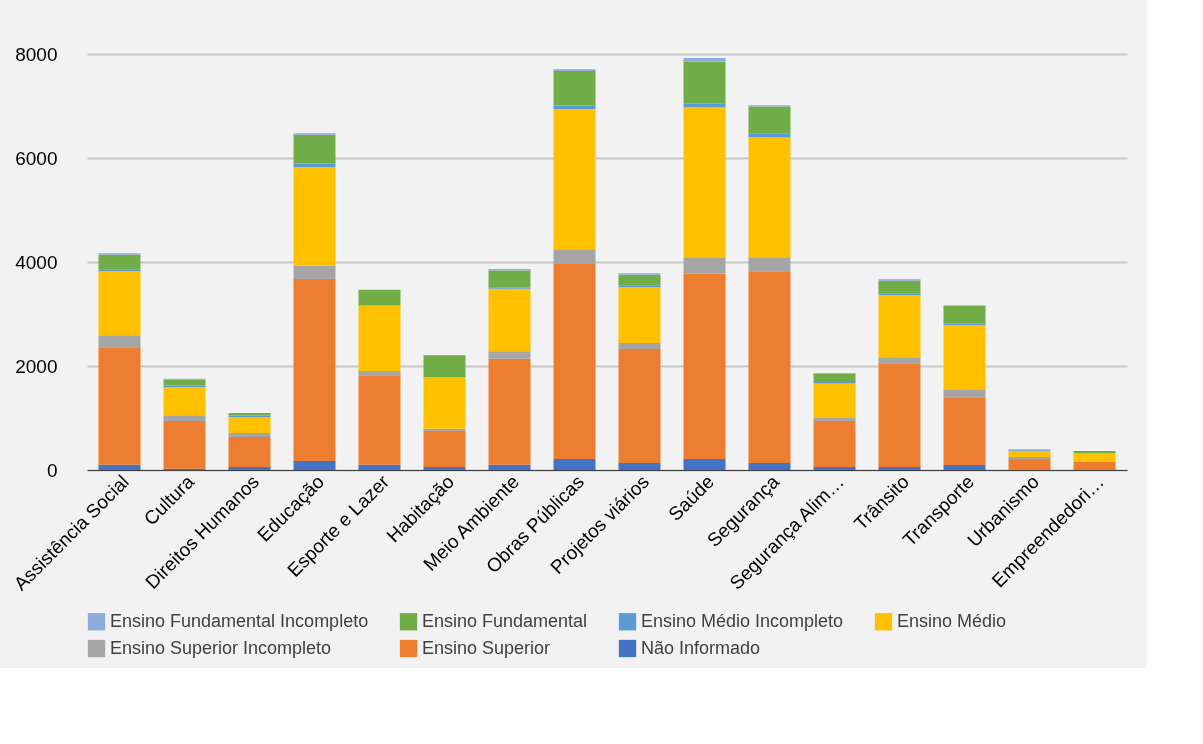  I want to click on y-tick-label: 2000, so click(36, 366).